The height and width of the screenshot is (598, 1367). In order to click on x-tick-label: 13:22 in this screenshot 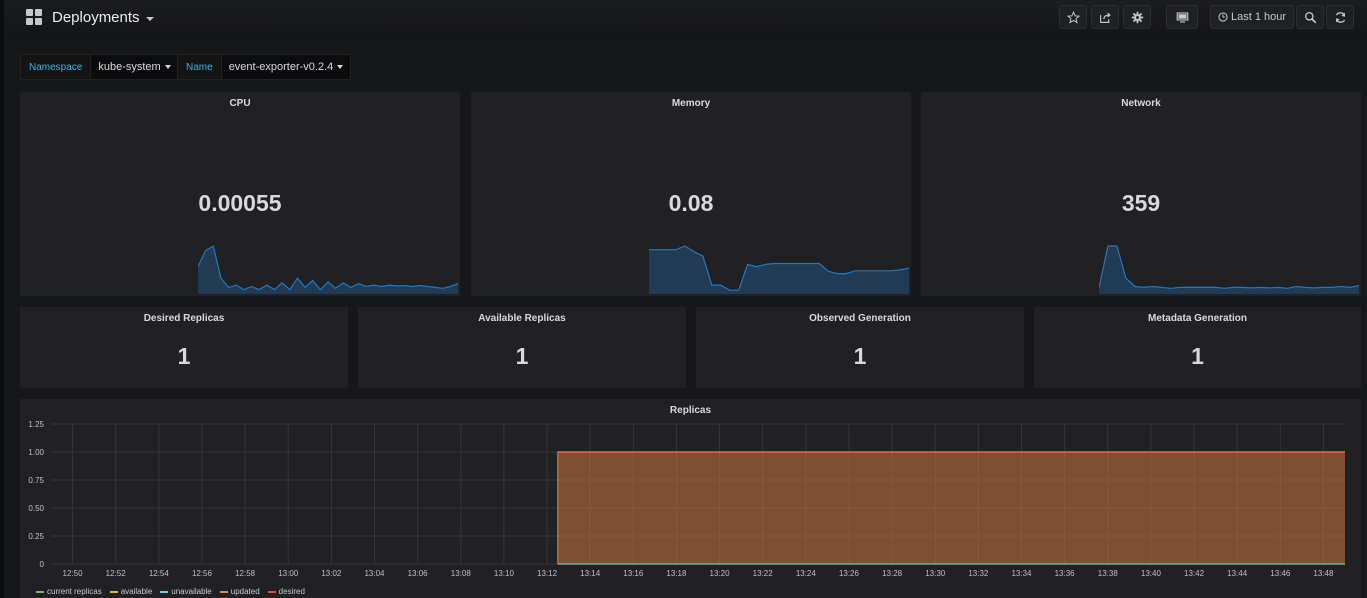, I will do `click(763, 573)`.